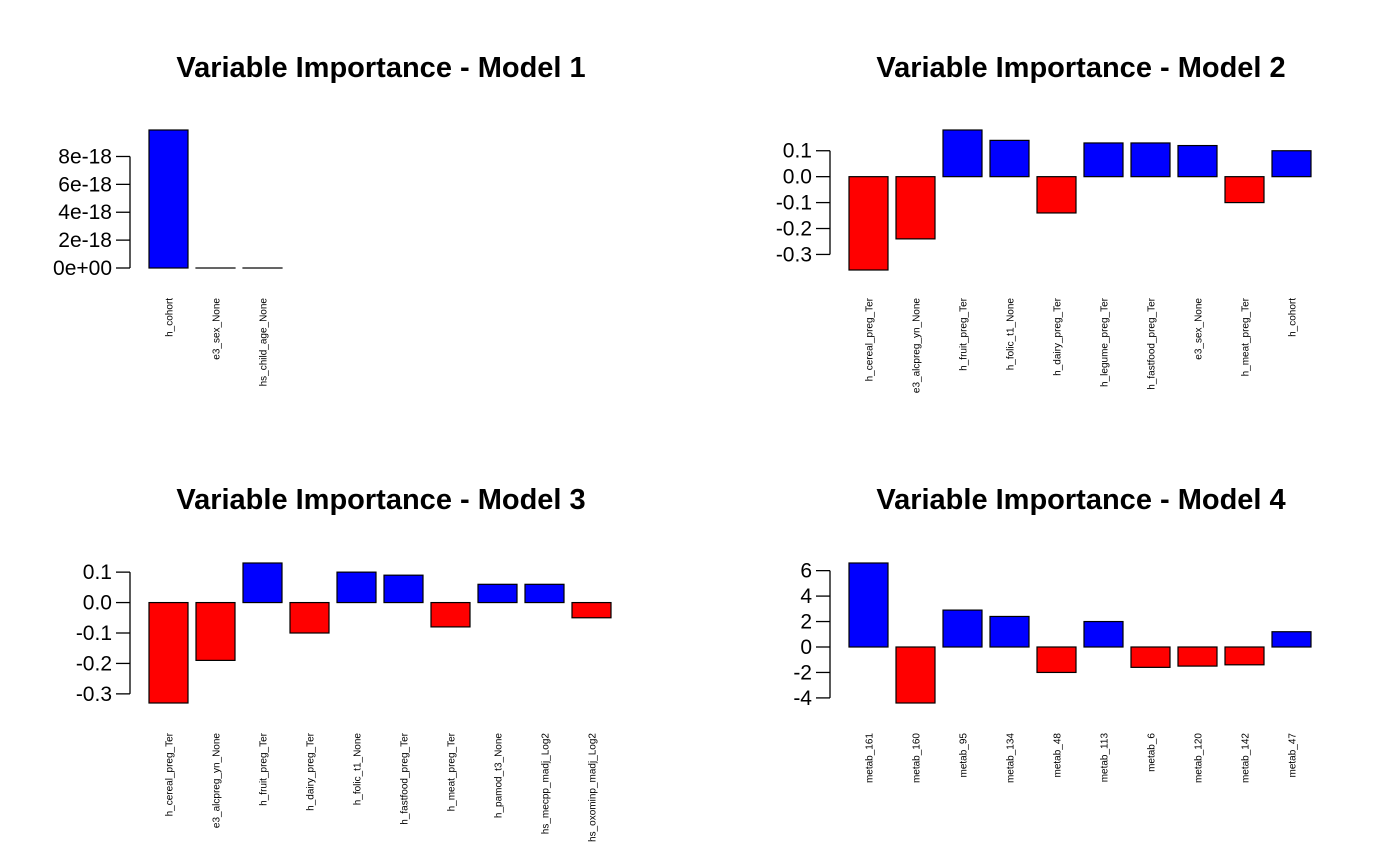 Image resolution: width=1400 pixels, height=865 pixels. What do you see at coordinates (870, 758) in the screenshot?
I see `category-label: metab_161` at bounding box center [870, 758].